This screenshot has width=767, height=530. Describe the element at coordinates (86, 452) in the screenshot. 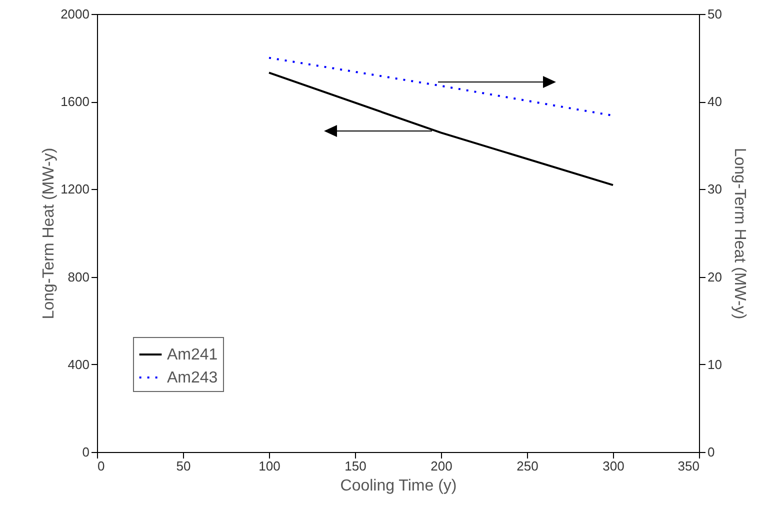

I see `y-tick-label: 0` at that location.